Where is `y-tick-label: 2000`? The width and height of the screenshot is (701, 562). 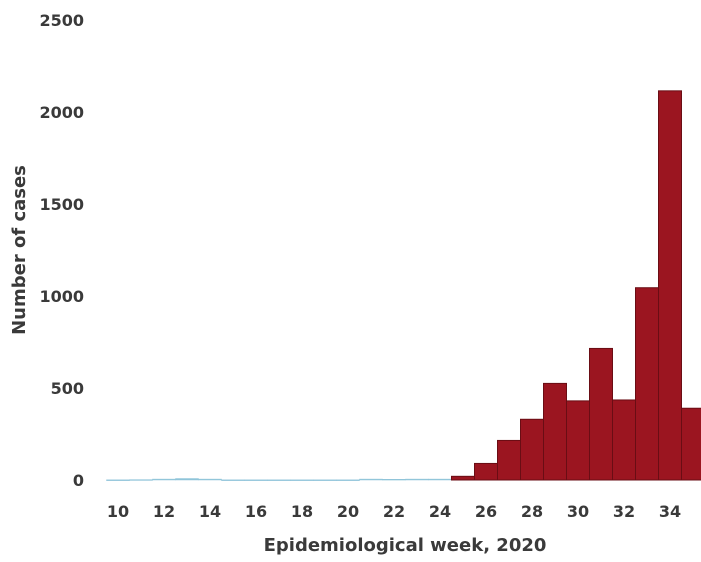
y-tick-label: 2000 is located at coordinates (61, 112).